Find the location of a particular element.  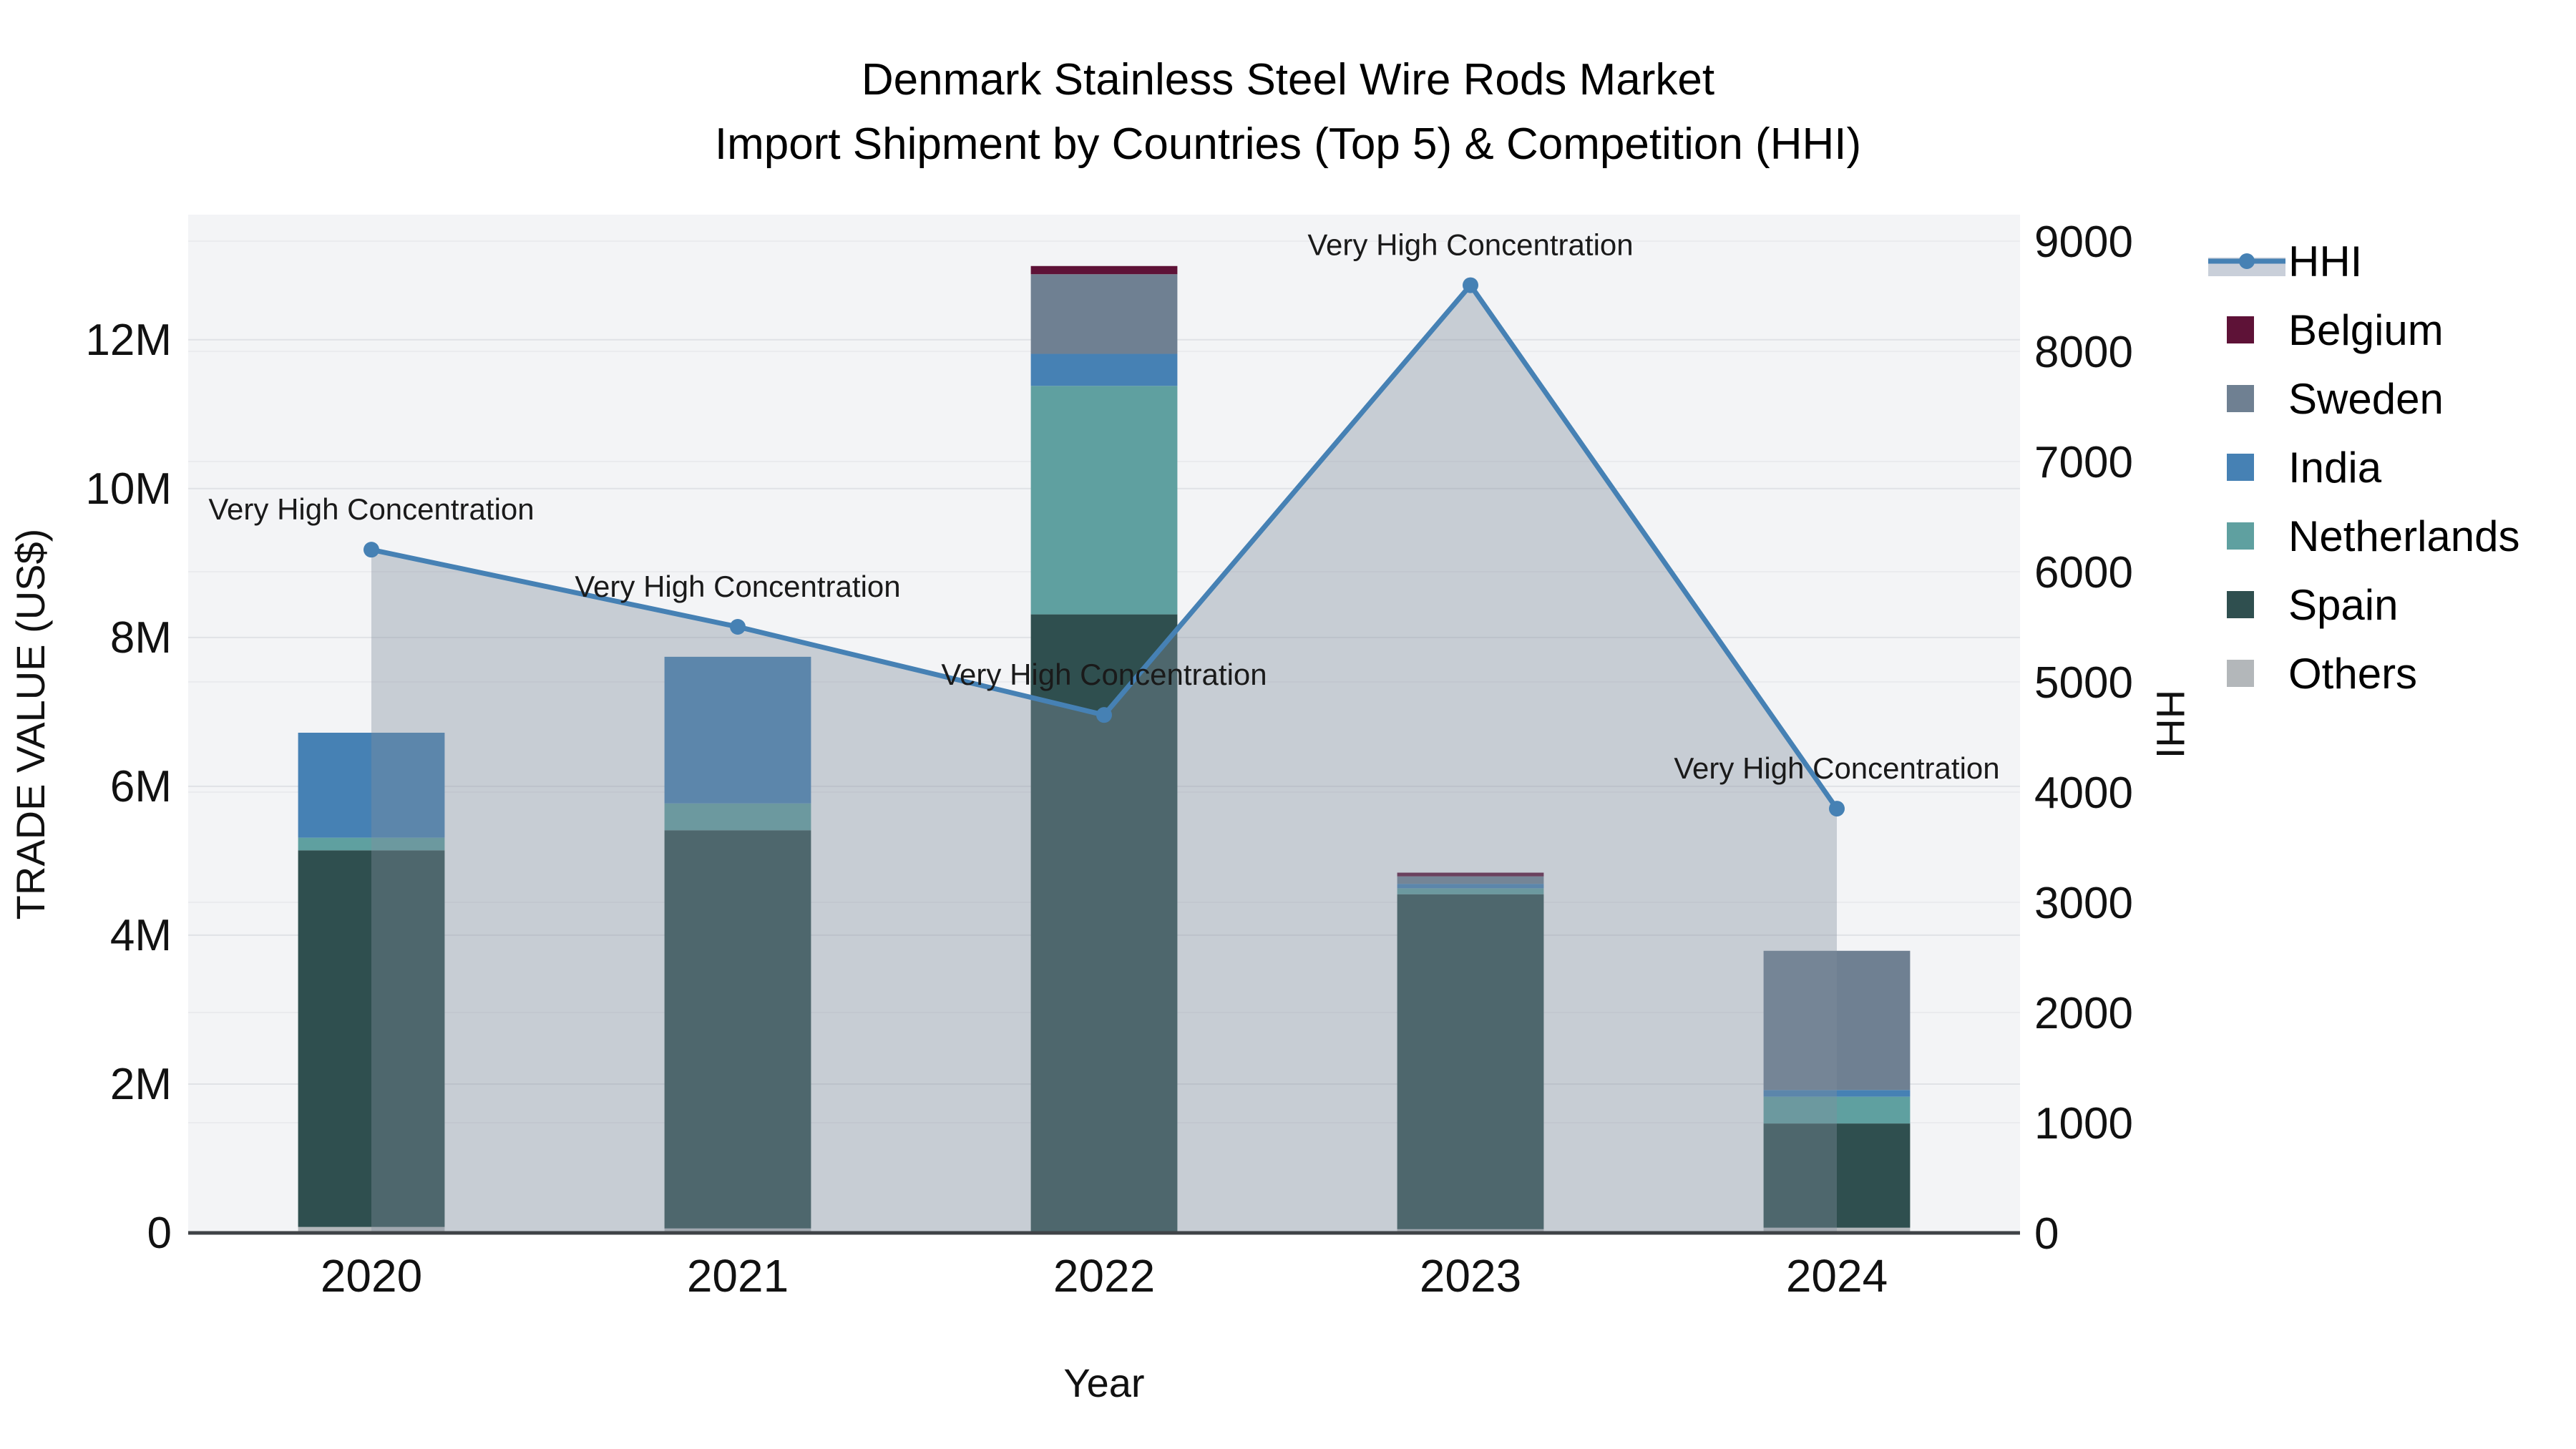

bar-segment-sweden-2024 is located at coordinates (1837, 1020).